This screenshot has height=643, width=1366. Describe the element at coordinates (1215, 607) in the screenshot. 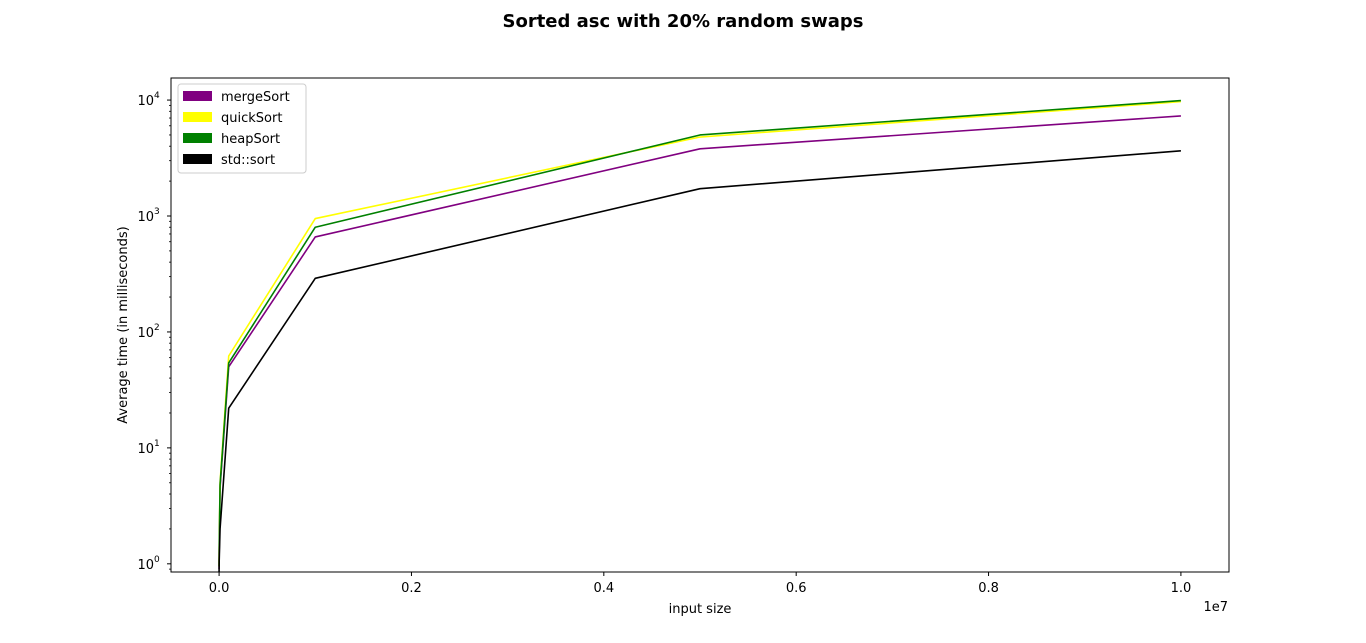

I see `x-axis-offset-label: 1e7` at that location.